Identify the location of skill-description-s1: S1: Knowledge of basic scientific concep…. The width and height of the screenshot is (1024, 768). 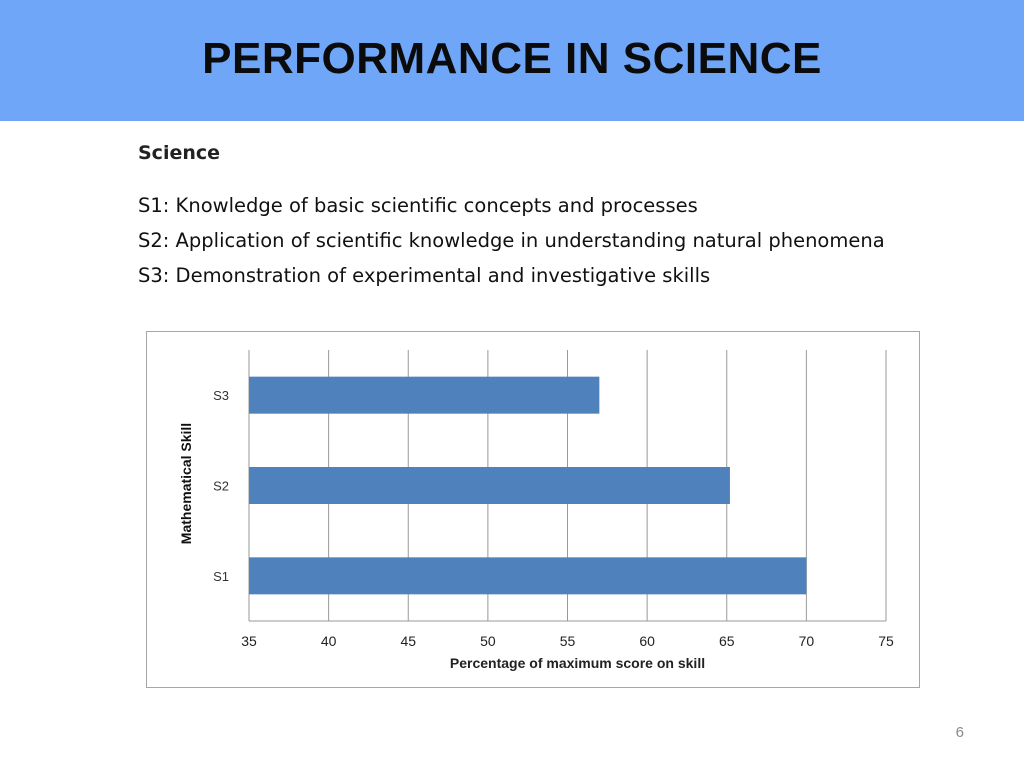
(418, 205).